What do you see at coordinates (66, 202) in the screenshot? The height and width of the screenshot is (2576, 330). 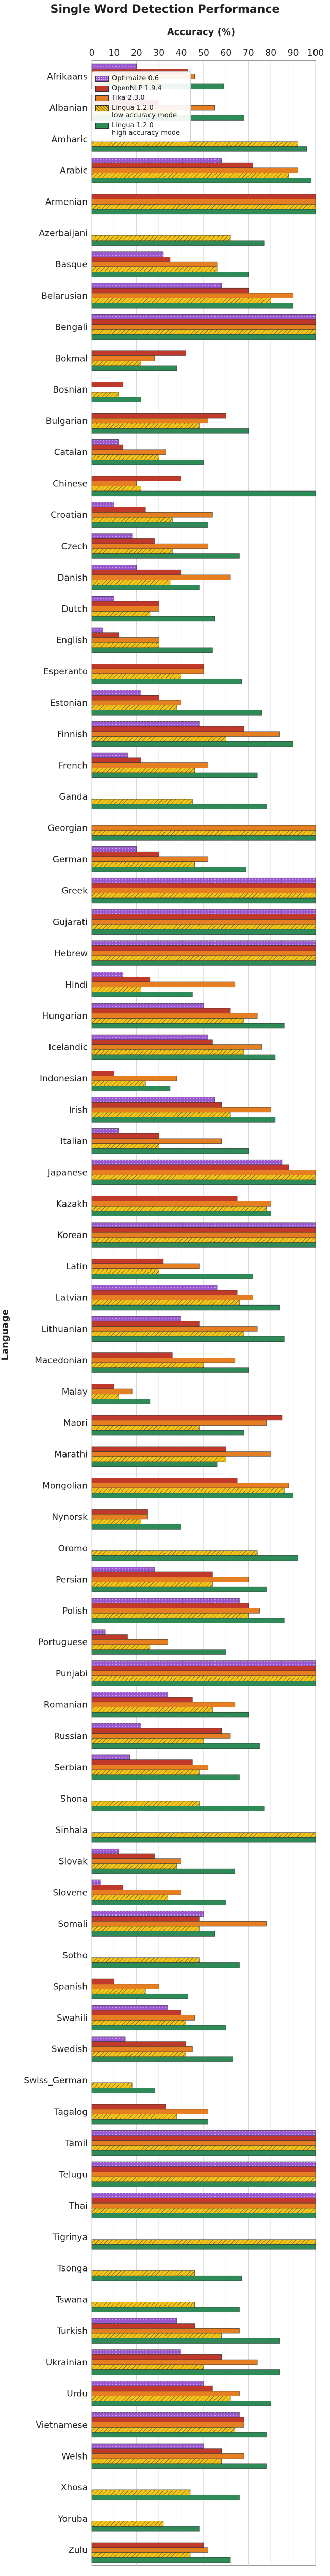 I see `y-tick-label: Armenian` at bounding box center [66, 202].